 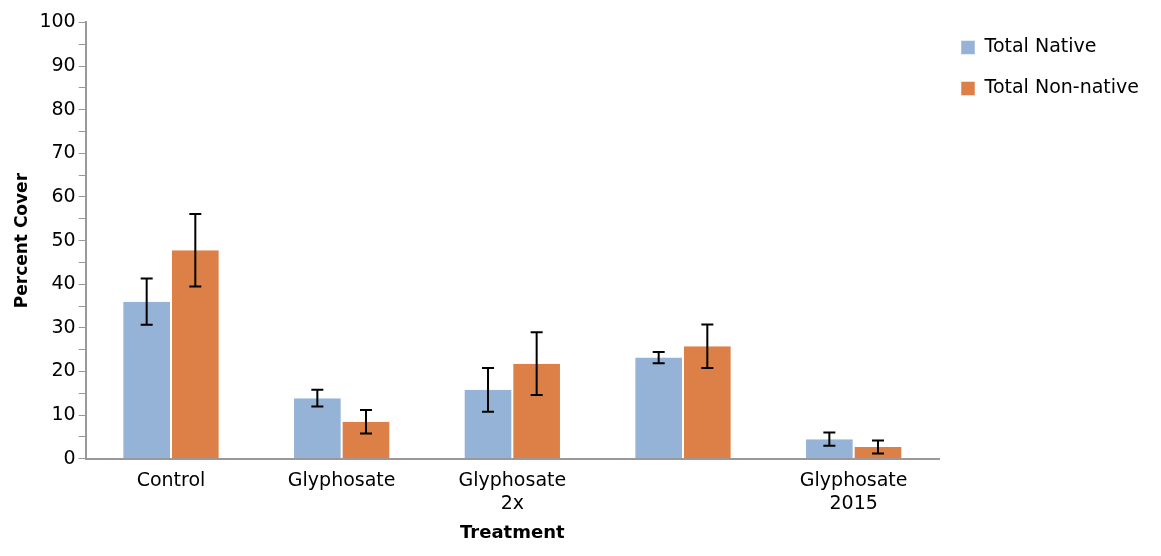 What do you see at coordinates (1061, 86) in the screenshot?
I see `legend-label: Total Non-native` at bounding box center [1061, 86].